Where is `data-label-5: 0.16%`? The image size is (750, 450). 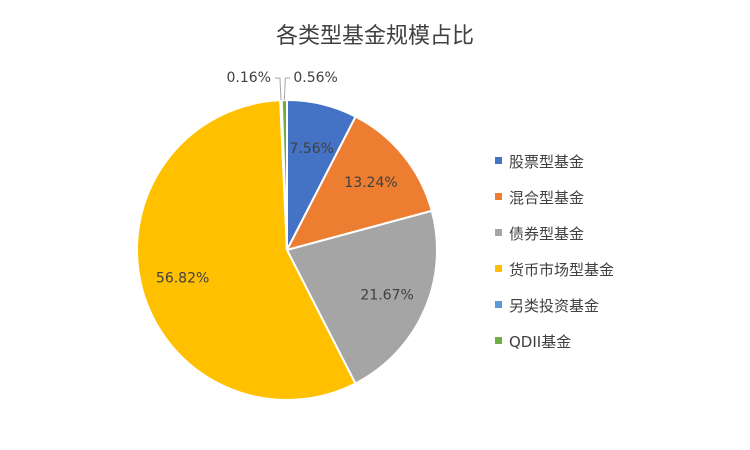
data-label-5: 0.16% is located at coordinates (248, 78).